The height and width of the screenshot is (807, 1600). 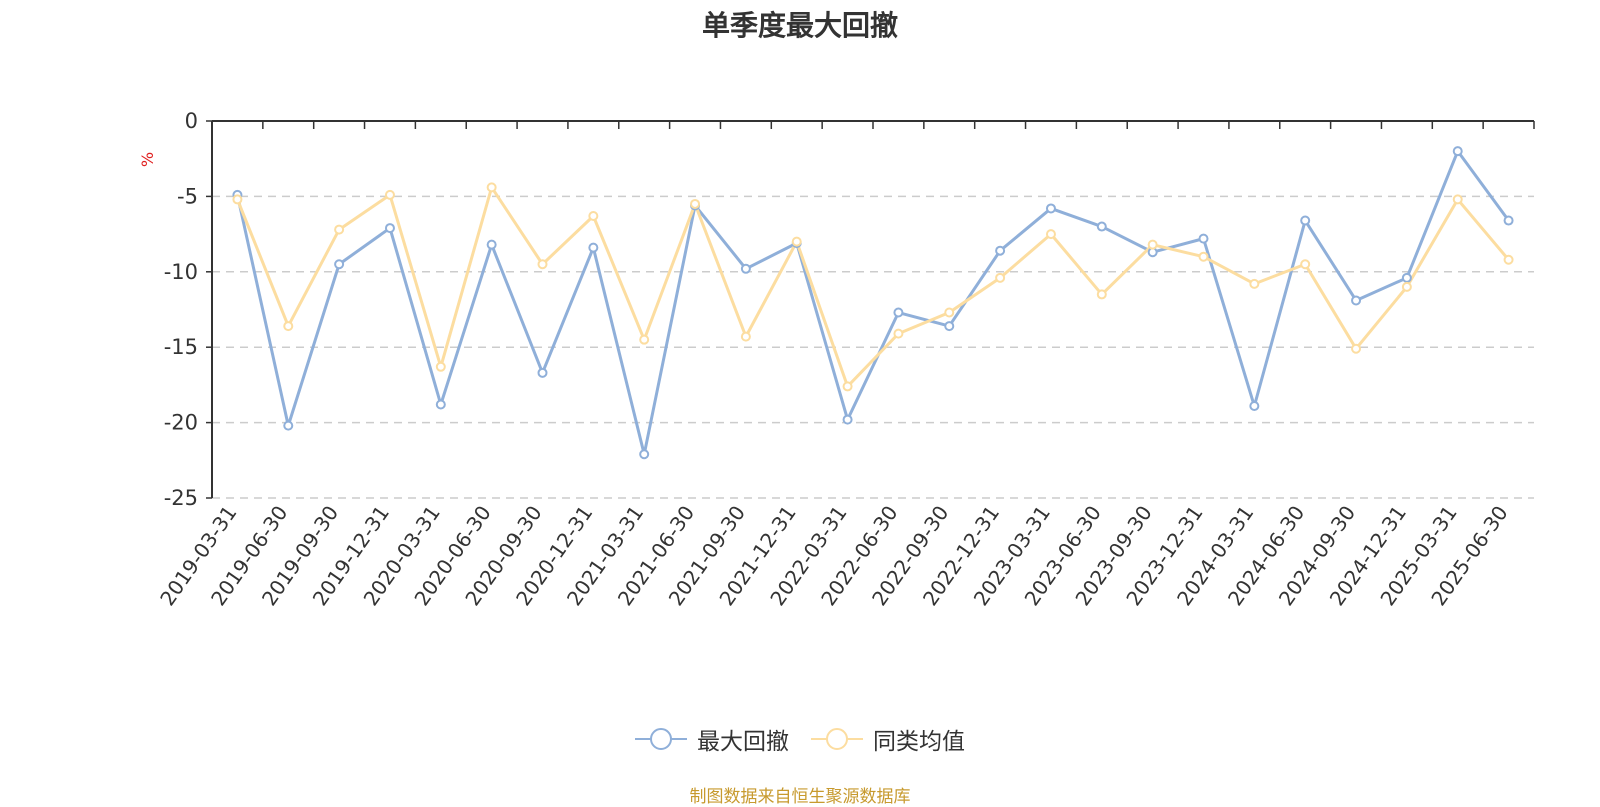 I want to click on y-tick-label: -15, so click(x=181, y=347).